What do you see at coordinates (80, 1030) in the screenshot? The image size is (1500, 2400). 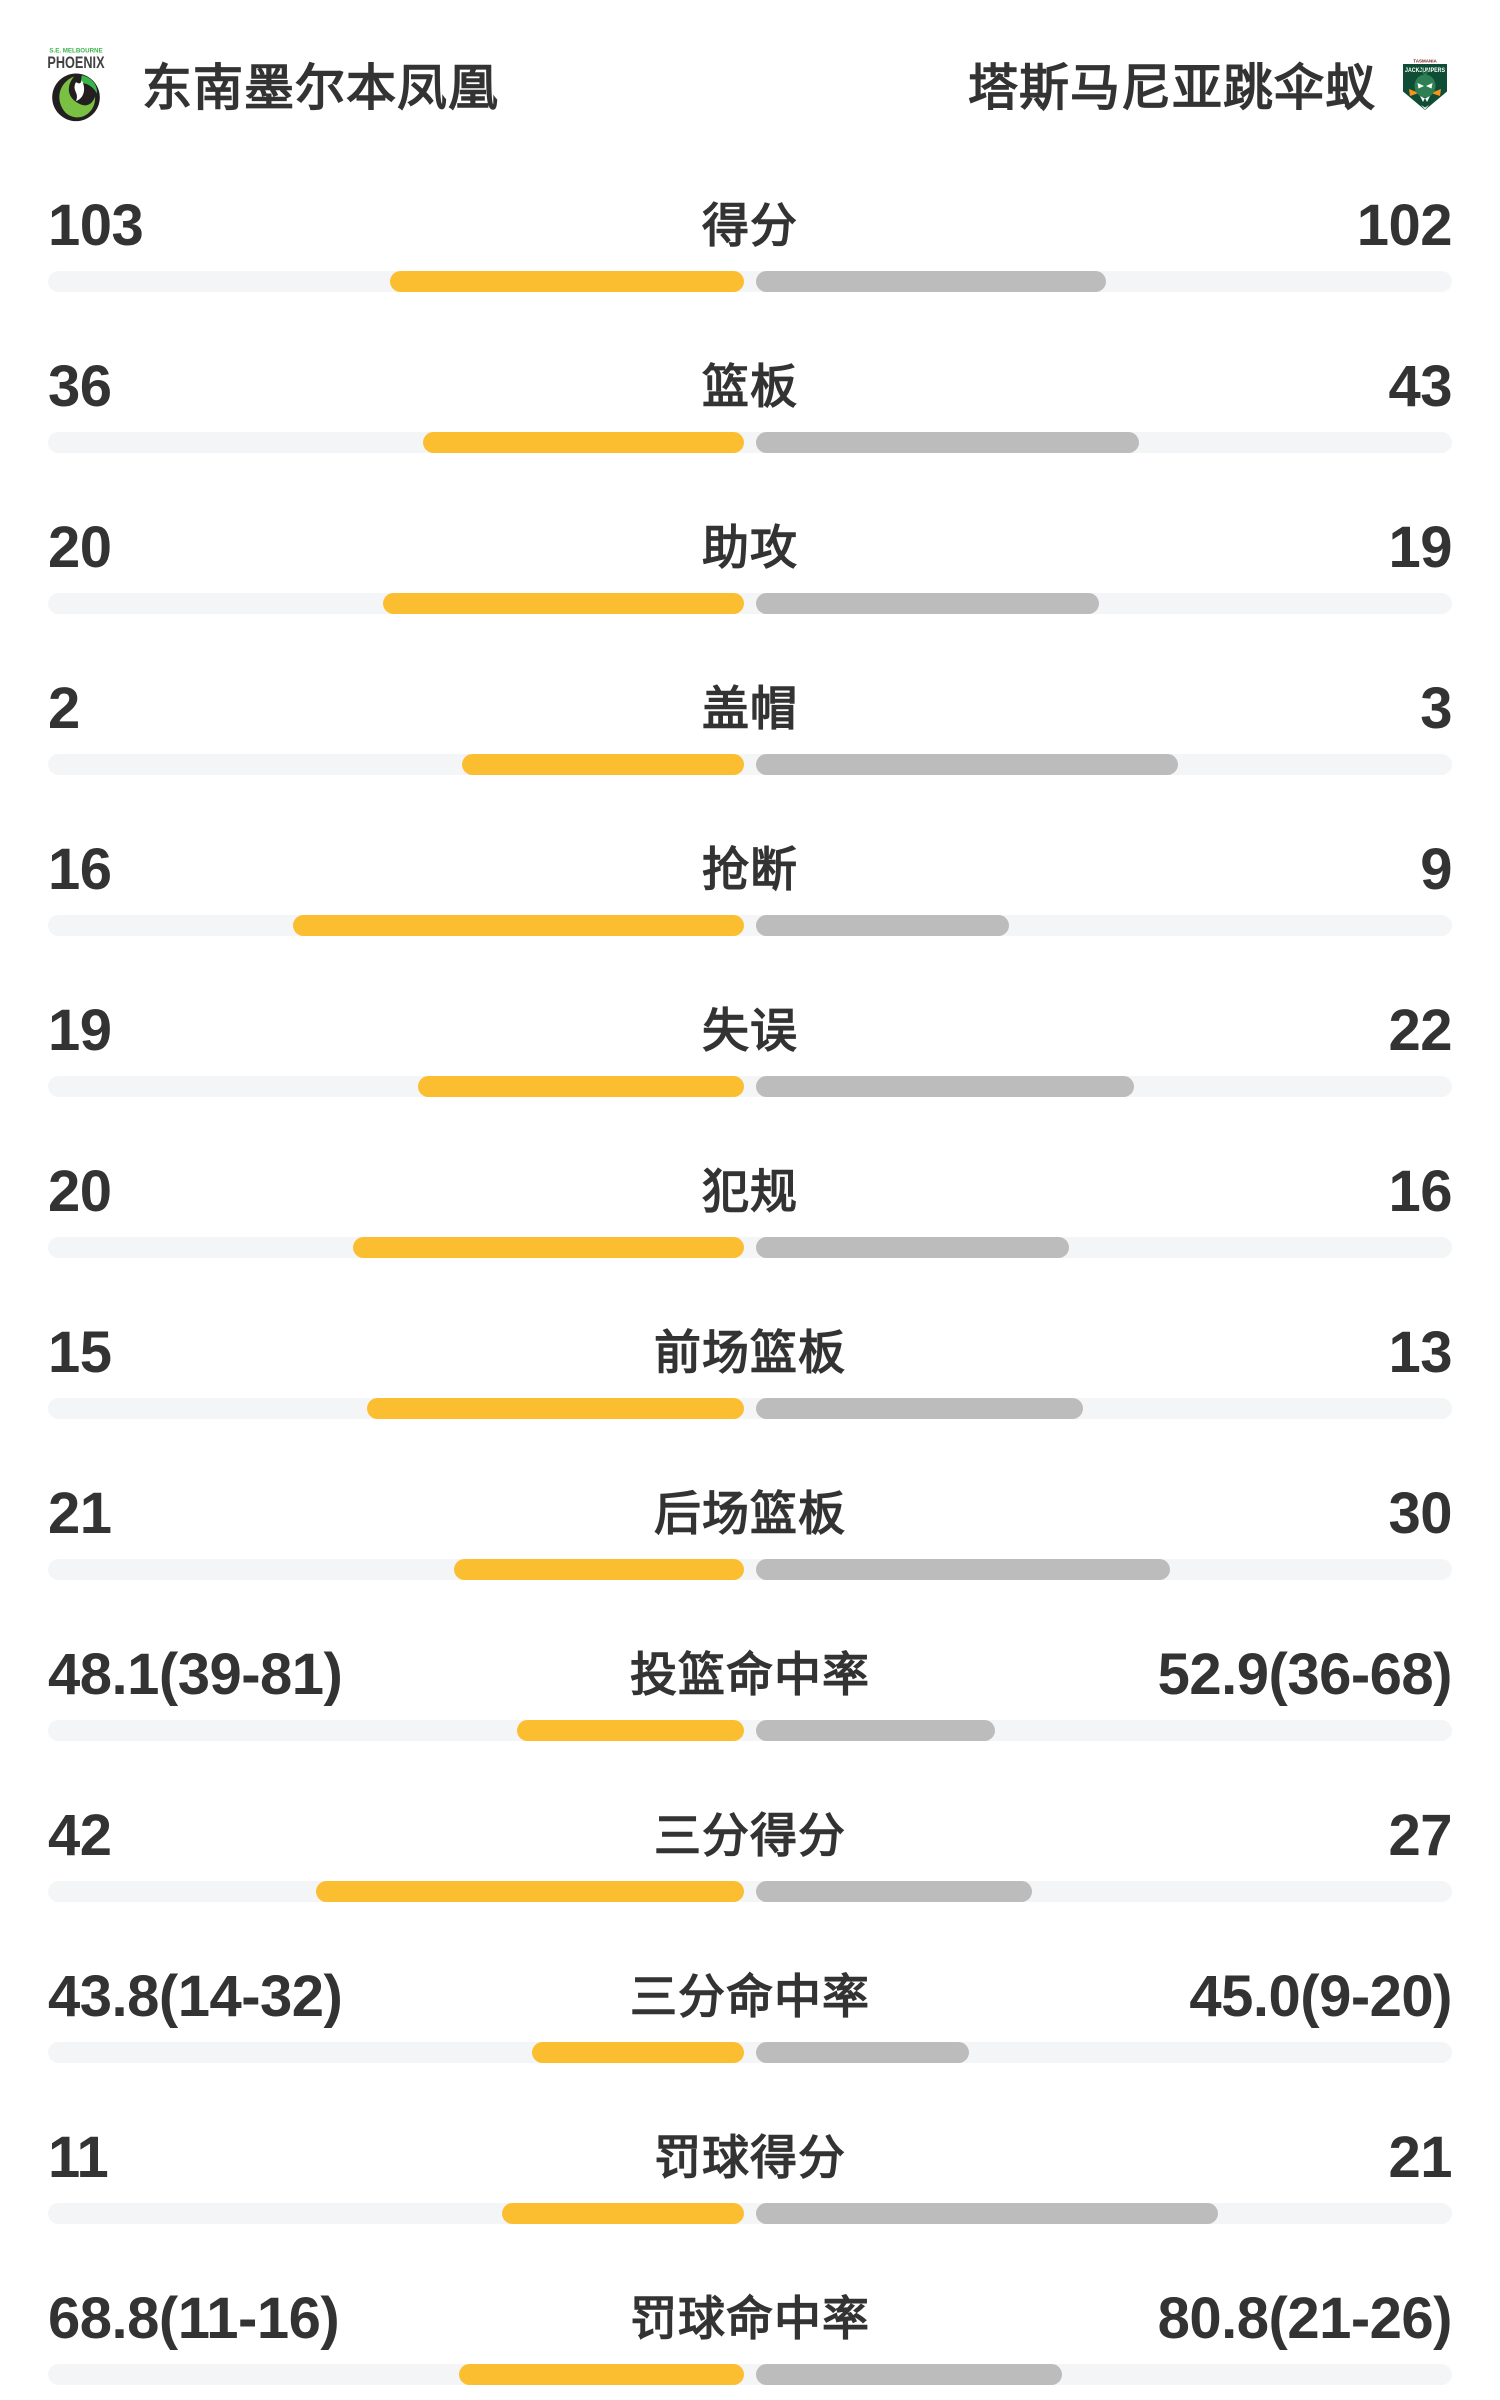 I see `home-stat-value: 19` at bounding box center [80, 1030].